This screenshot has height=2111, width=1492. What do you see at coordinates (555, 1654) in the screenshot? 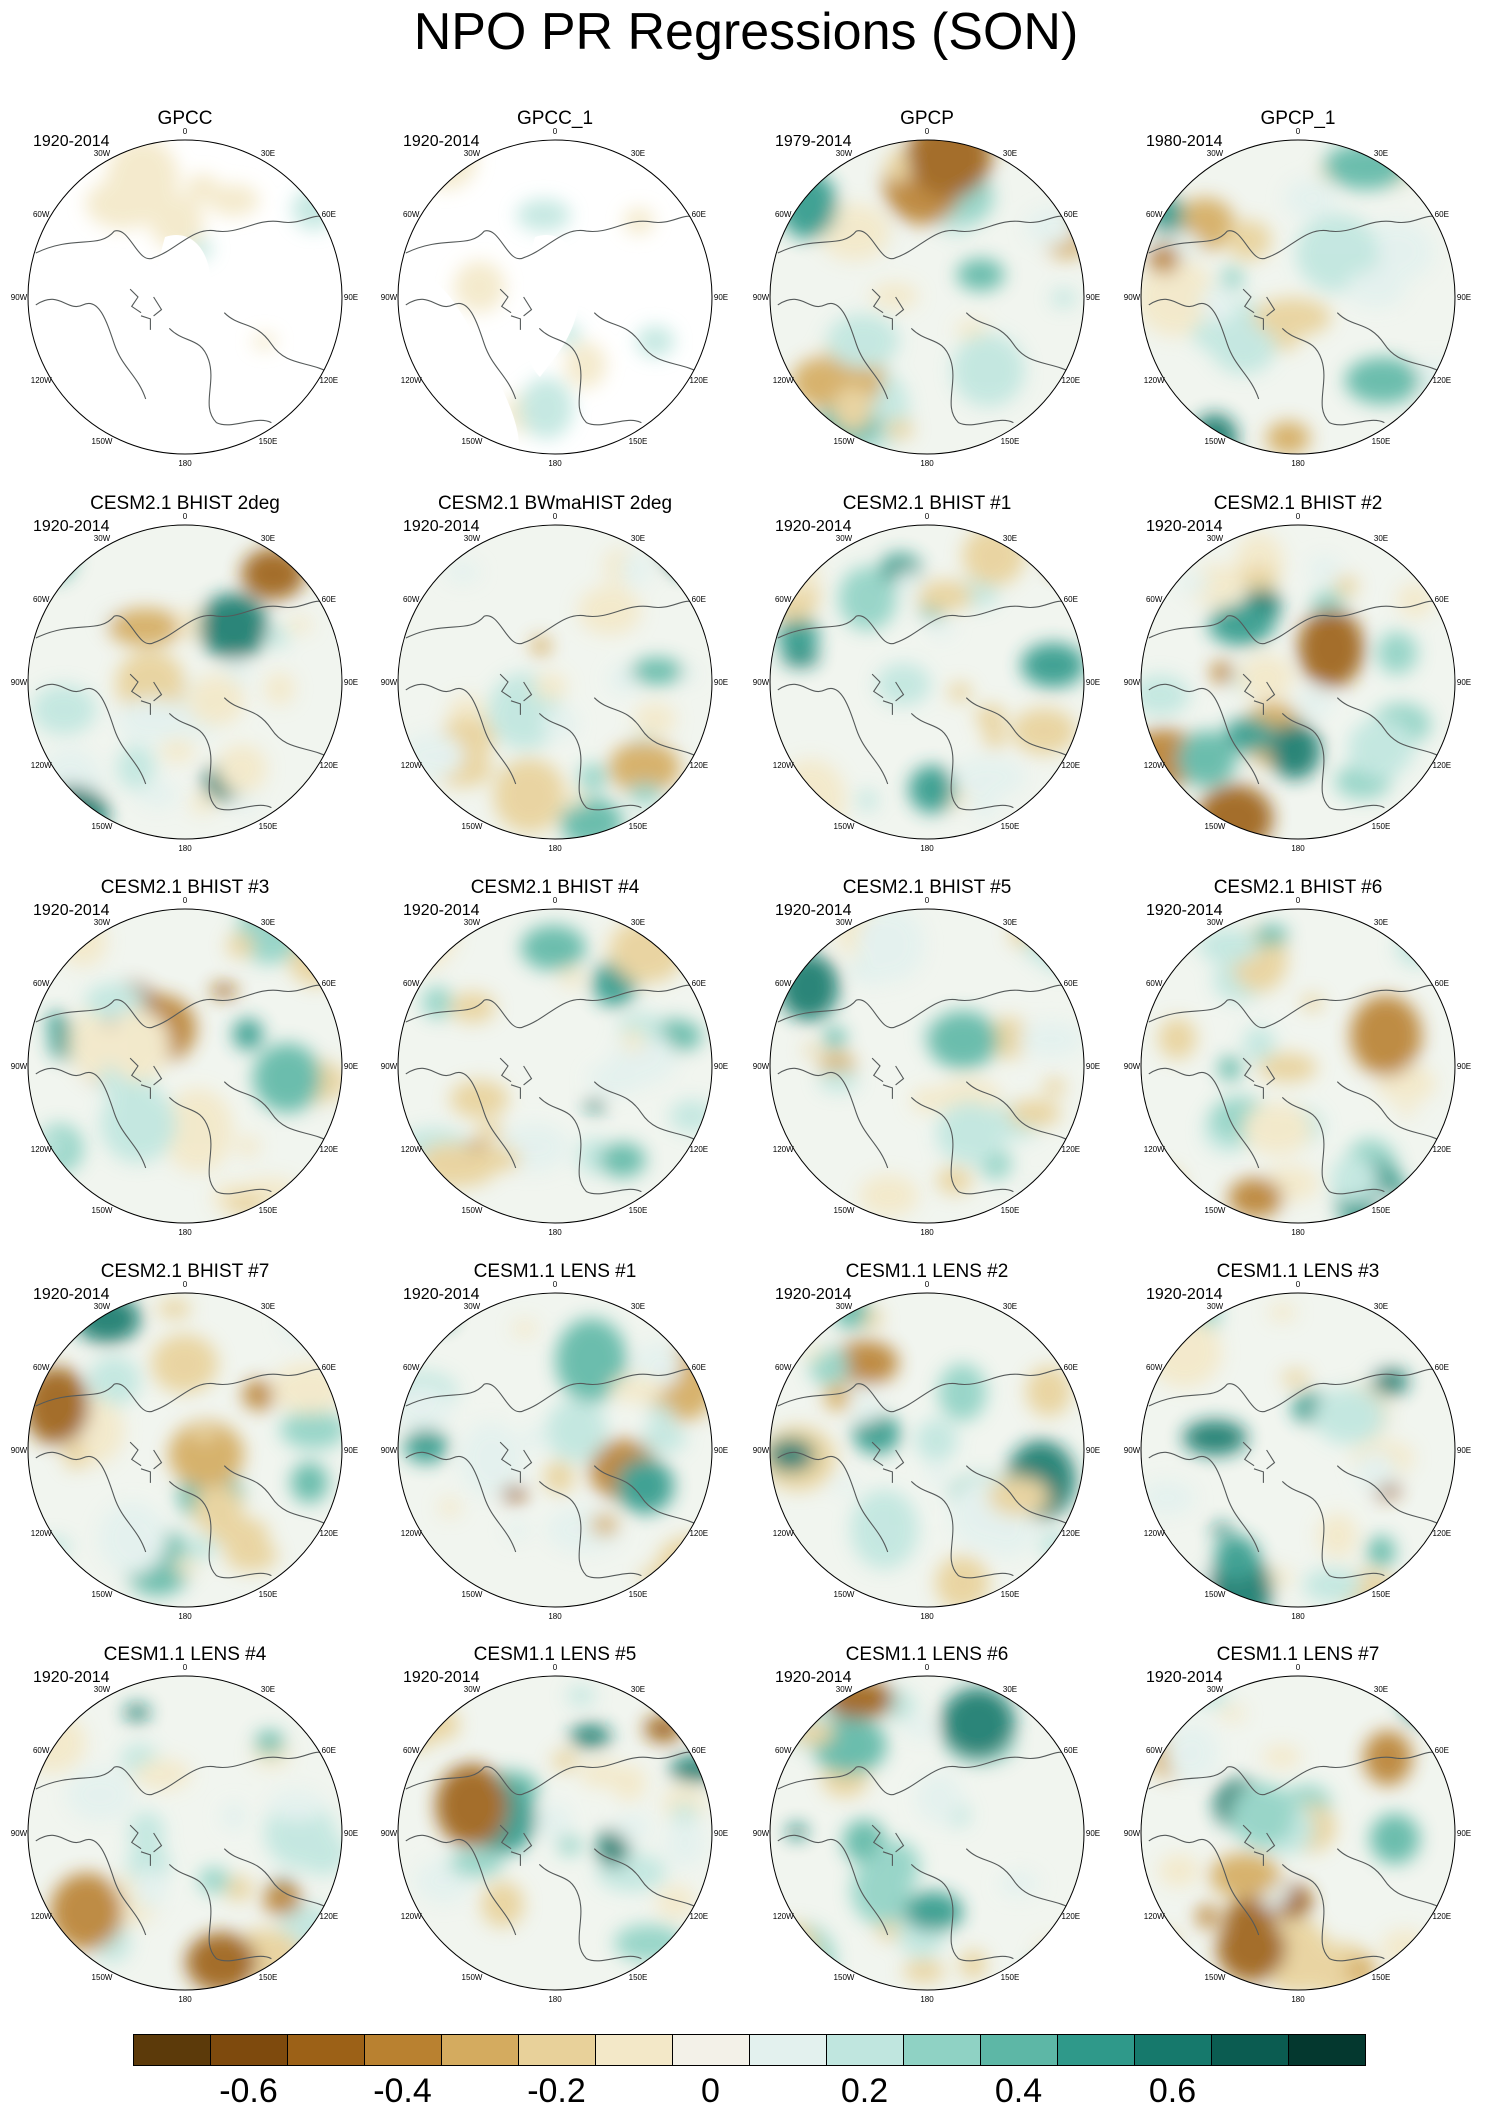
I see `panel-title: CESM1.1 LENS #5` at bounding box center [555, 1654].